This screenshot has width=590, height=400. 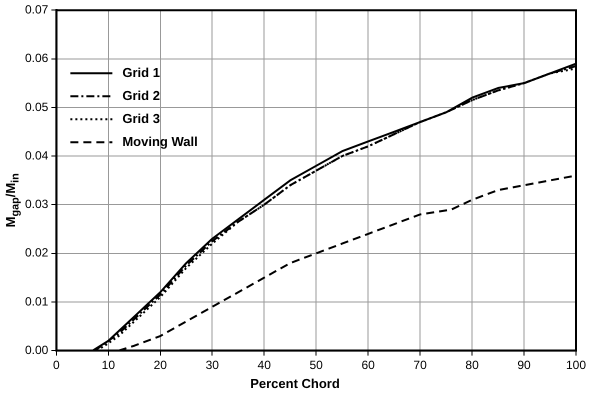 What do you see at coordinates (141, 95) in the screenshot?
I see `legend-label: Grid 2` at bounding box center [141, 95].